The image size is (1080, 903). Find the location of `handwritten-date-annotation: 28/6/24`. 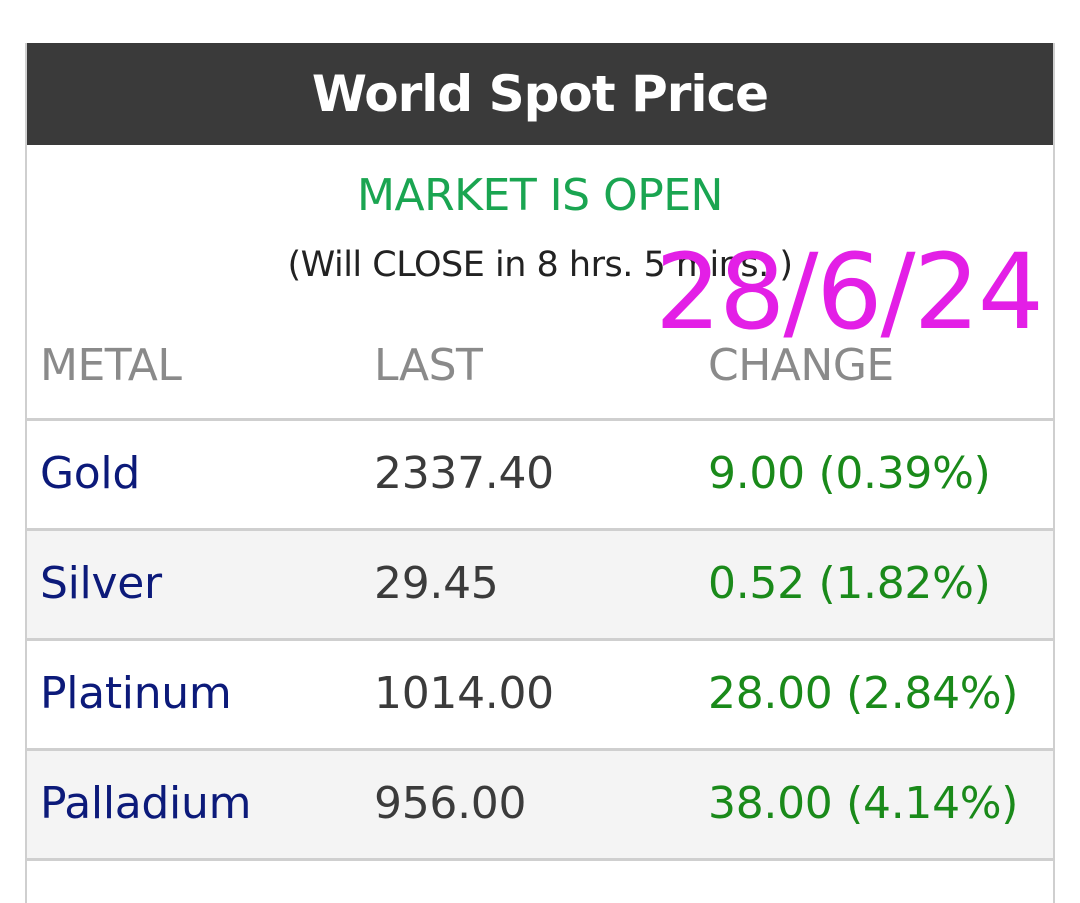

handwritten-date-annotation: 28/6/24 is located at coordinates (849, 292).